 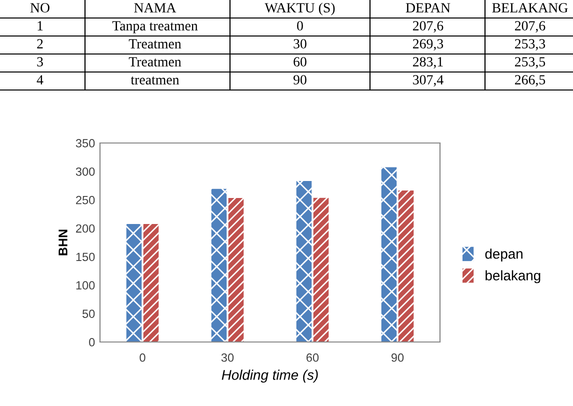 I want to click on y-tick-label: 0, so click(x=92, y=342).